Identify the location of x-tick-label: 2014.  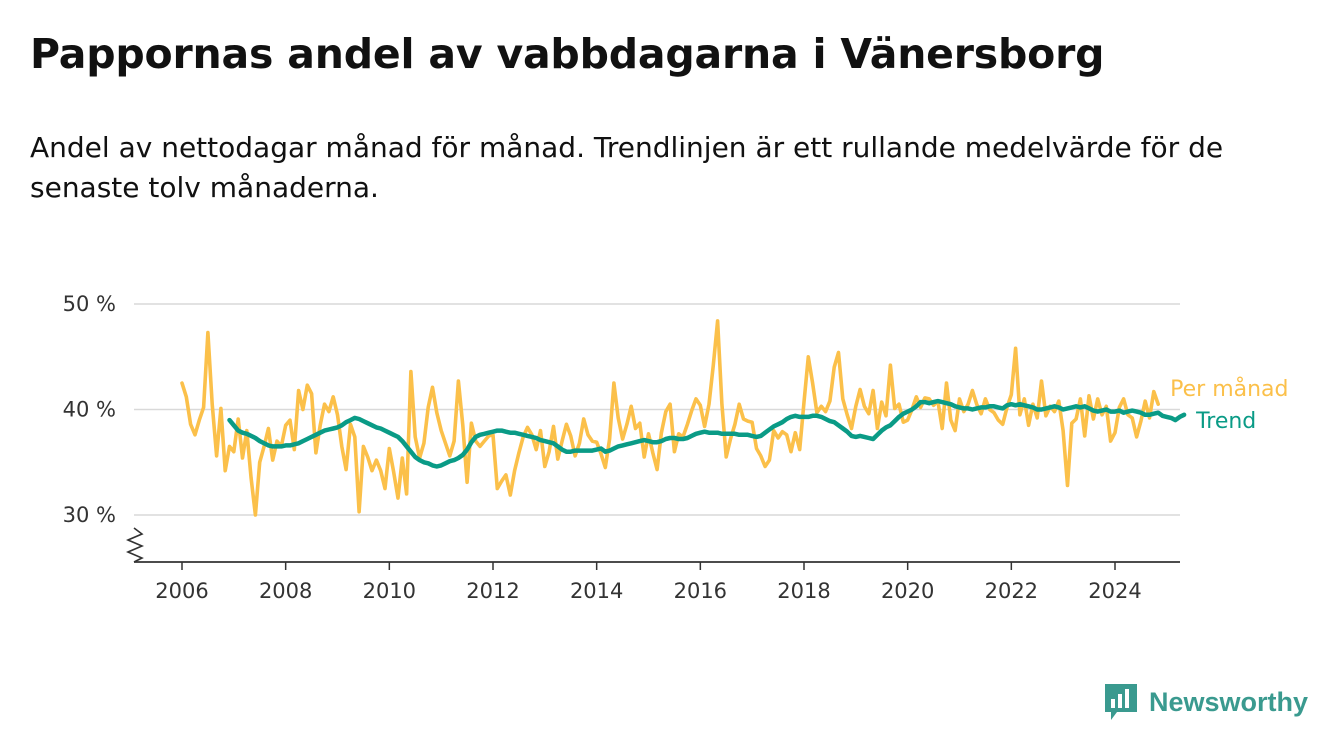
(596, 591).